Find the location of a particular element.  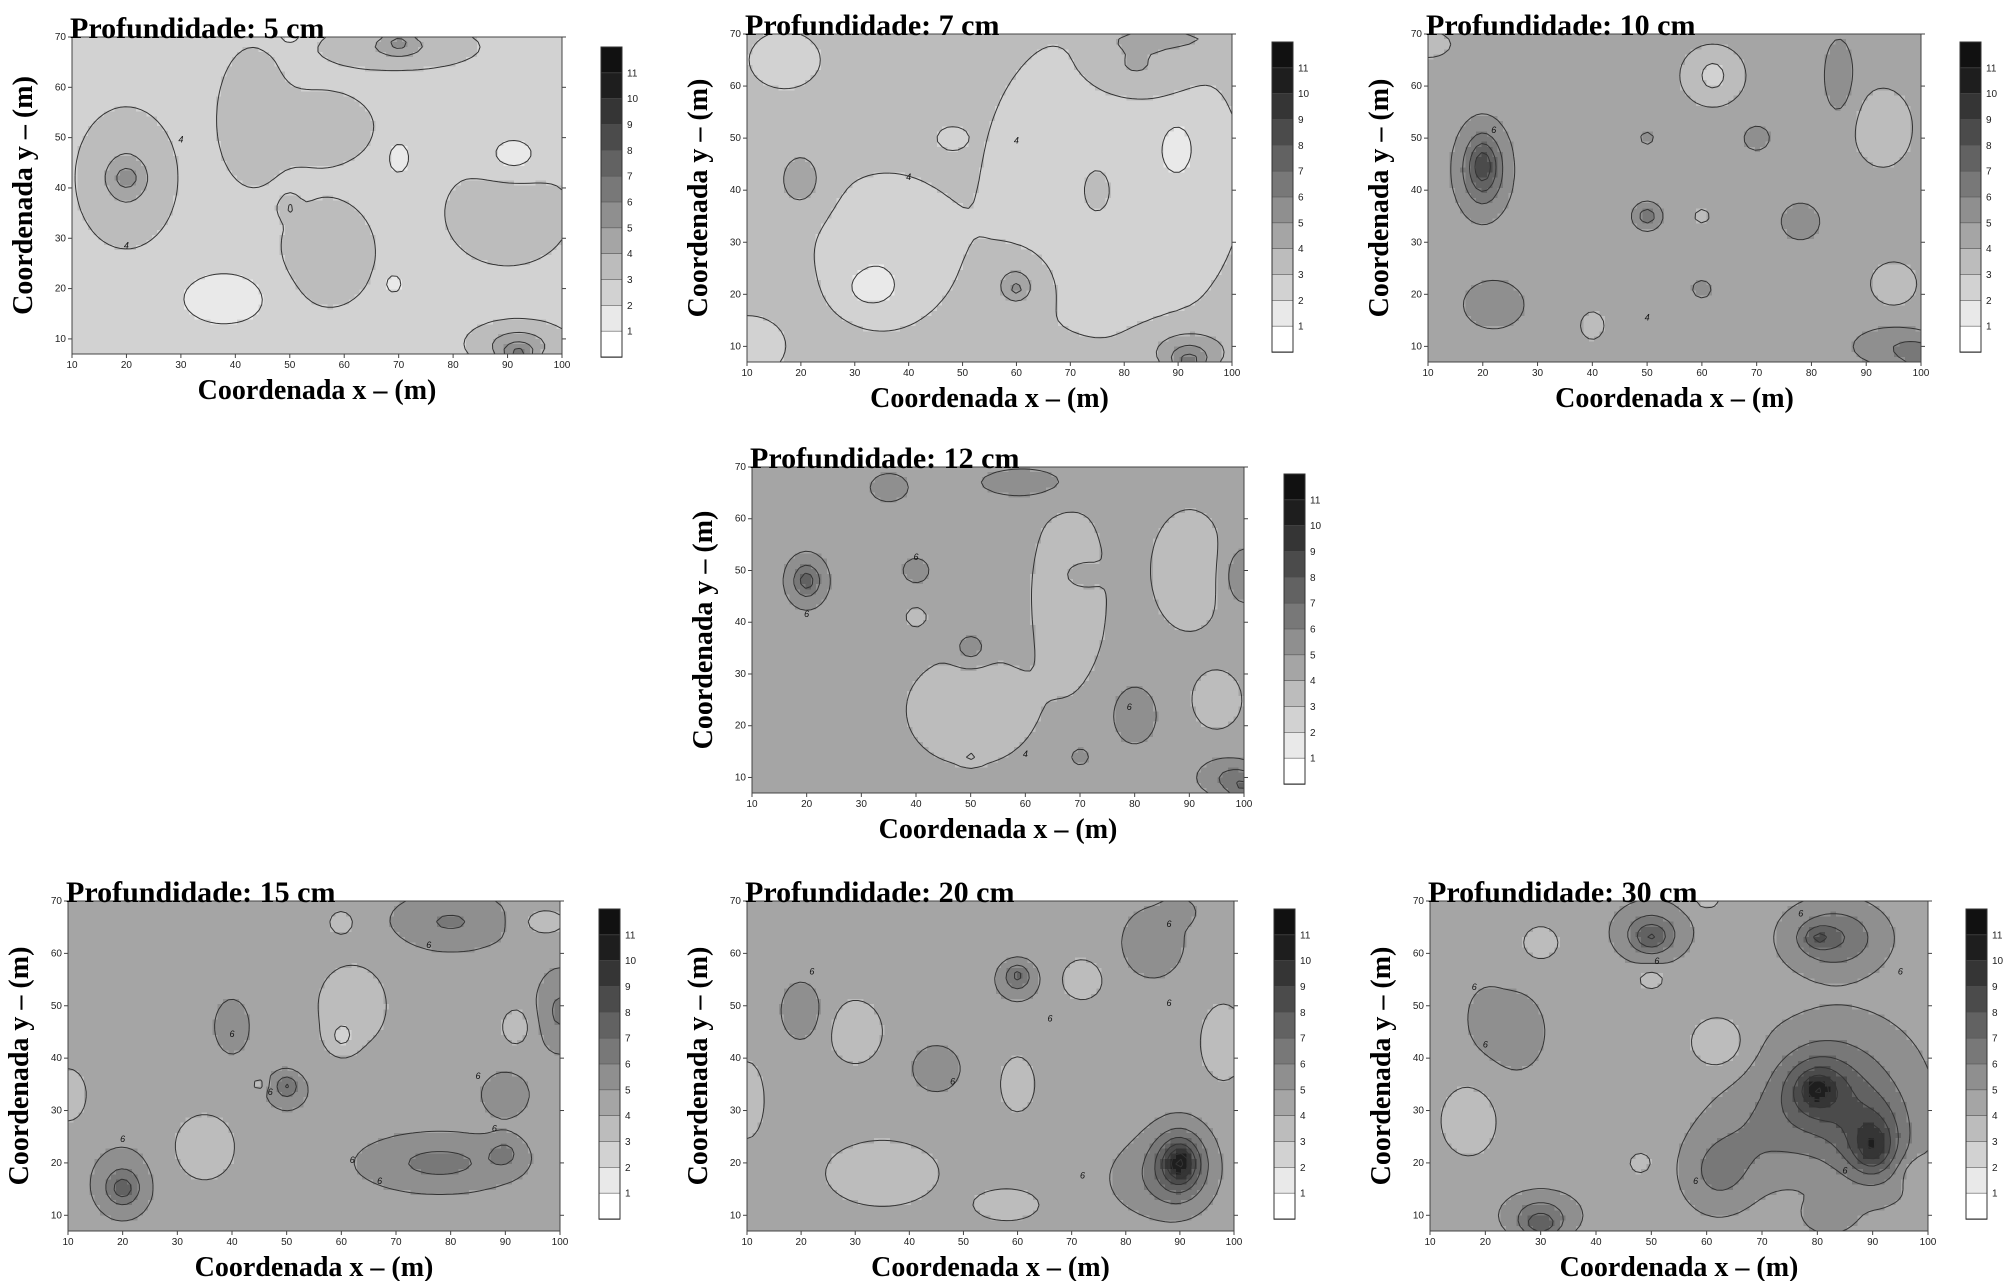

x-axis-ticks: 10 20 30 40 50 60 70 80 90 100 is located at coordinates (991, 1239).